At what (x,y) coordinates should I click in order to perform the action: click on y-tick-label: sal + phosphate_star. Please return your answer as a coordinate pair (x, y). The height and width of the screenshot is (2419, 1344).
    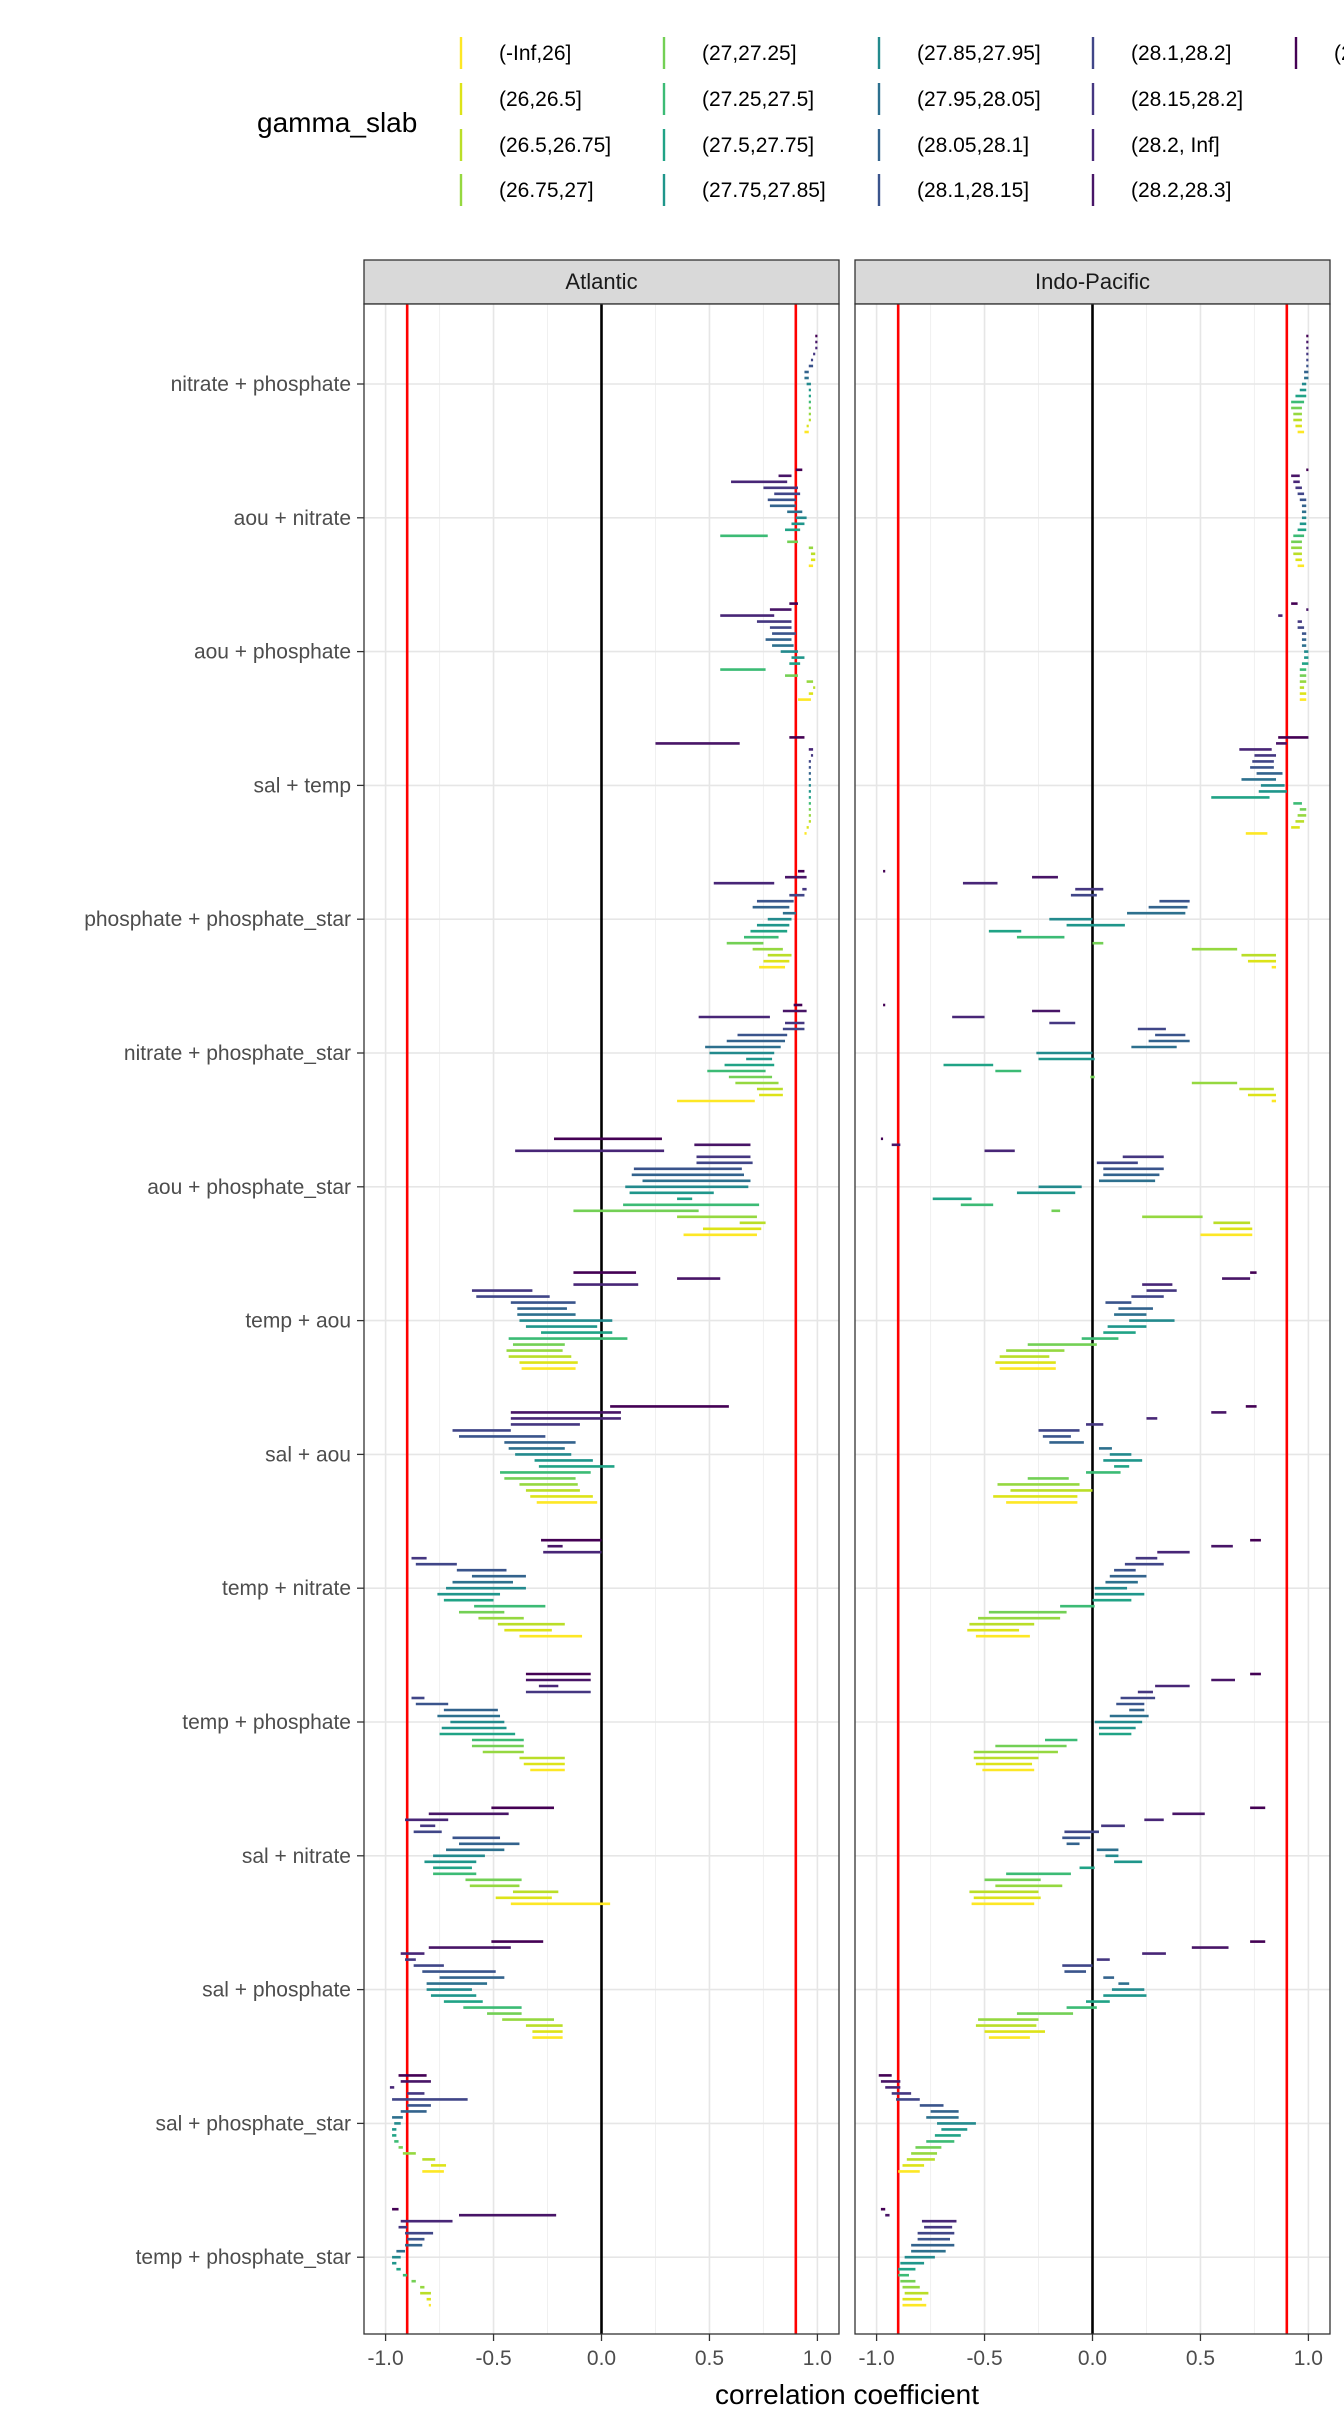
    Looking at the image, I should click on (253, 2123).